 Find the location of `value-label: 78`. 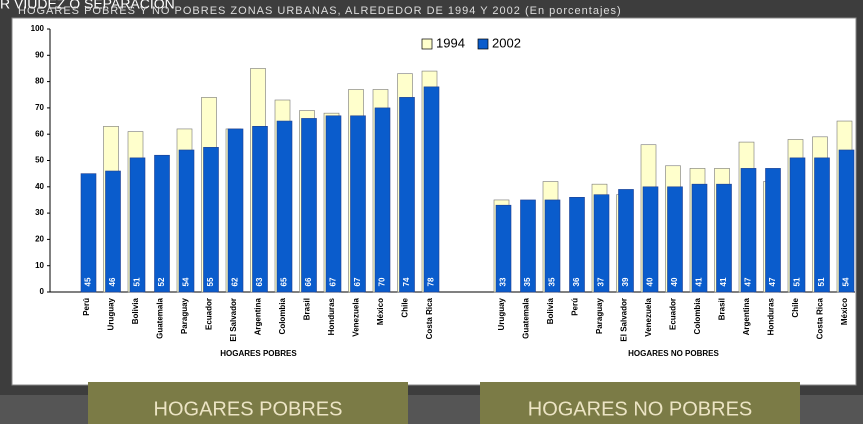

value-label: 78 is located at coordinates (431, 281).